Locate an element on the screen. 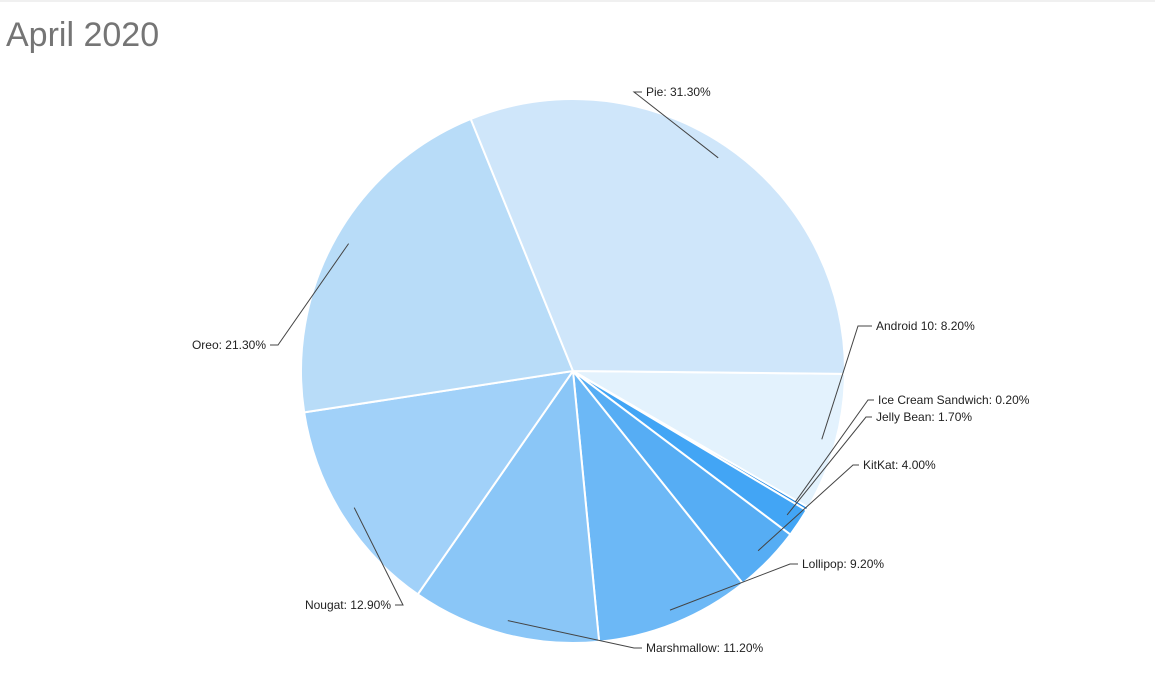  slice-label-kitkat: KitKat: 4.00% is located at coordinates (899, 465).